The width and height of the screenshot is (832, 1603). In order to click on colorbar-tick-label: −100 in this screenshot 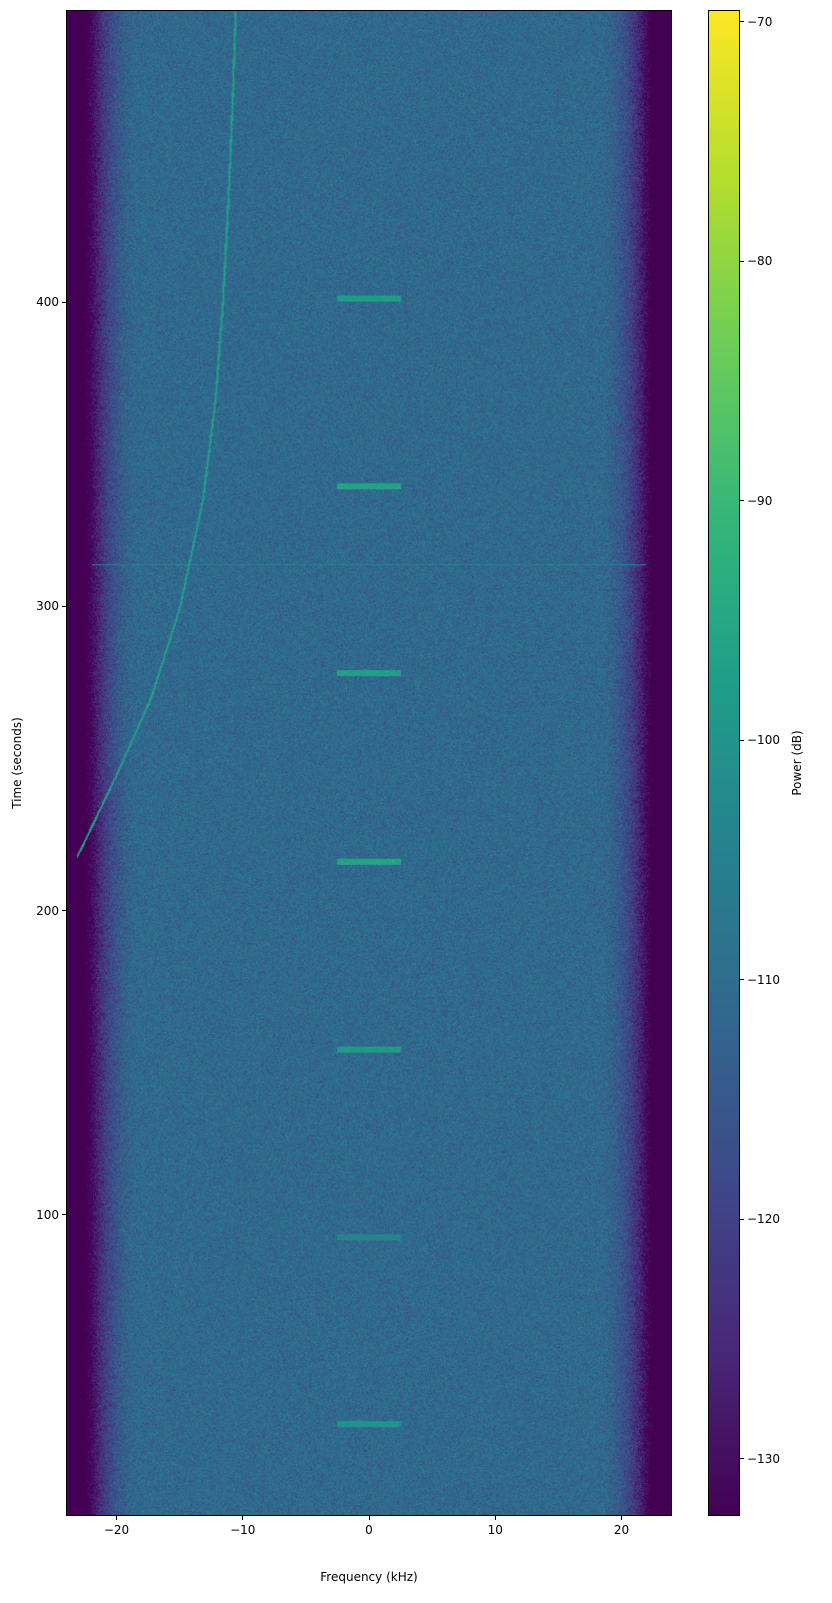, I will do `click(763, 740)`.